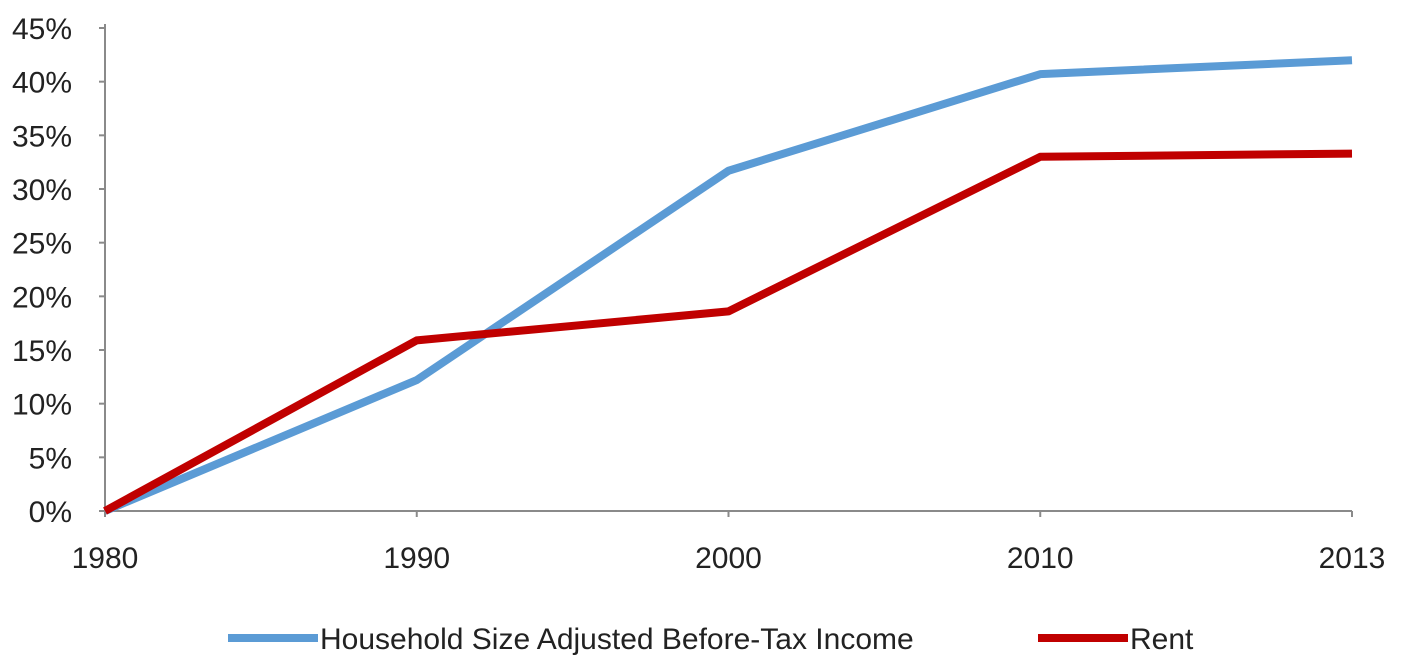 The width and height of the screenshot is (1408, 663). Describe the element at coordinates (42, 244) in the screenshot. I see `y-tick-label: 25%` at that location.